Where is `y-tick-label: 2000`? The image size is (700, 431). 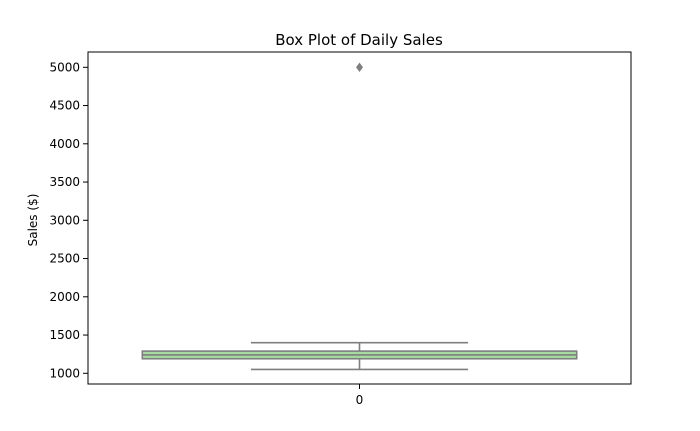 y-tick-label: 2000 is located at coordinates (64, 297).